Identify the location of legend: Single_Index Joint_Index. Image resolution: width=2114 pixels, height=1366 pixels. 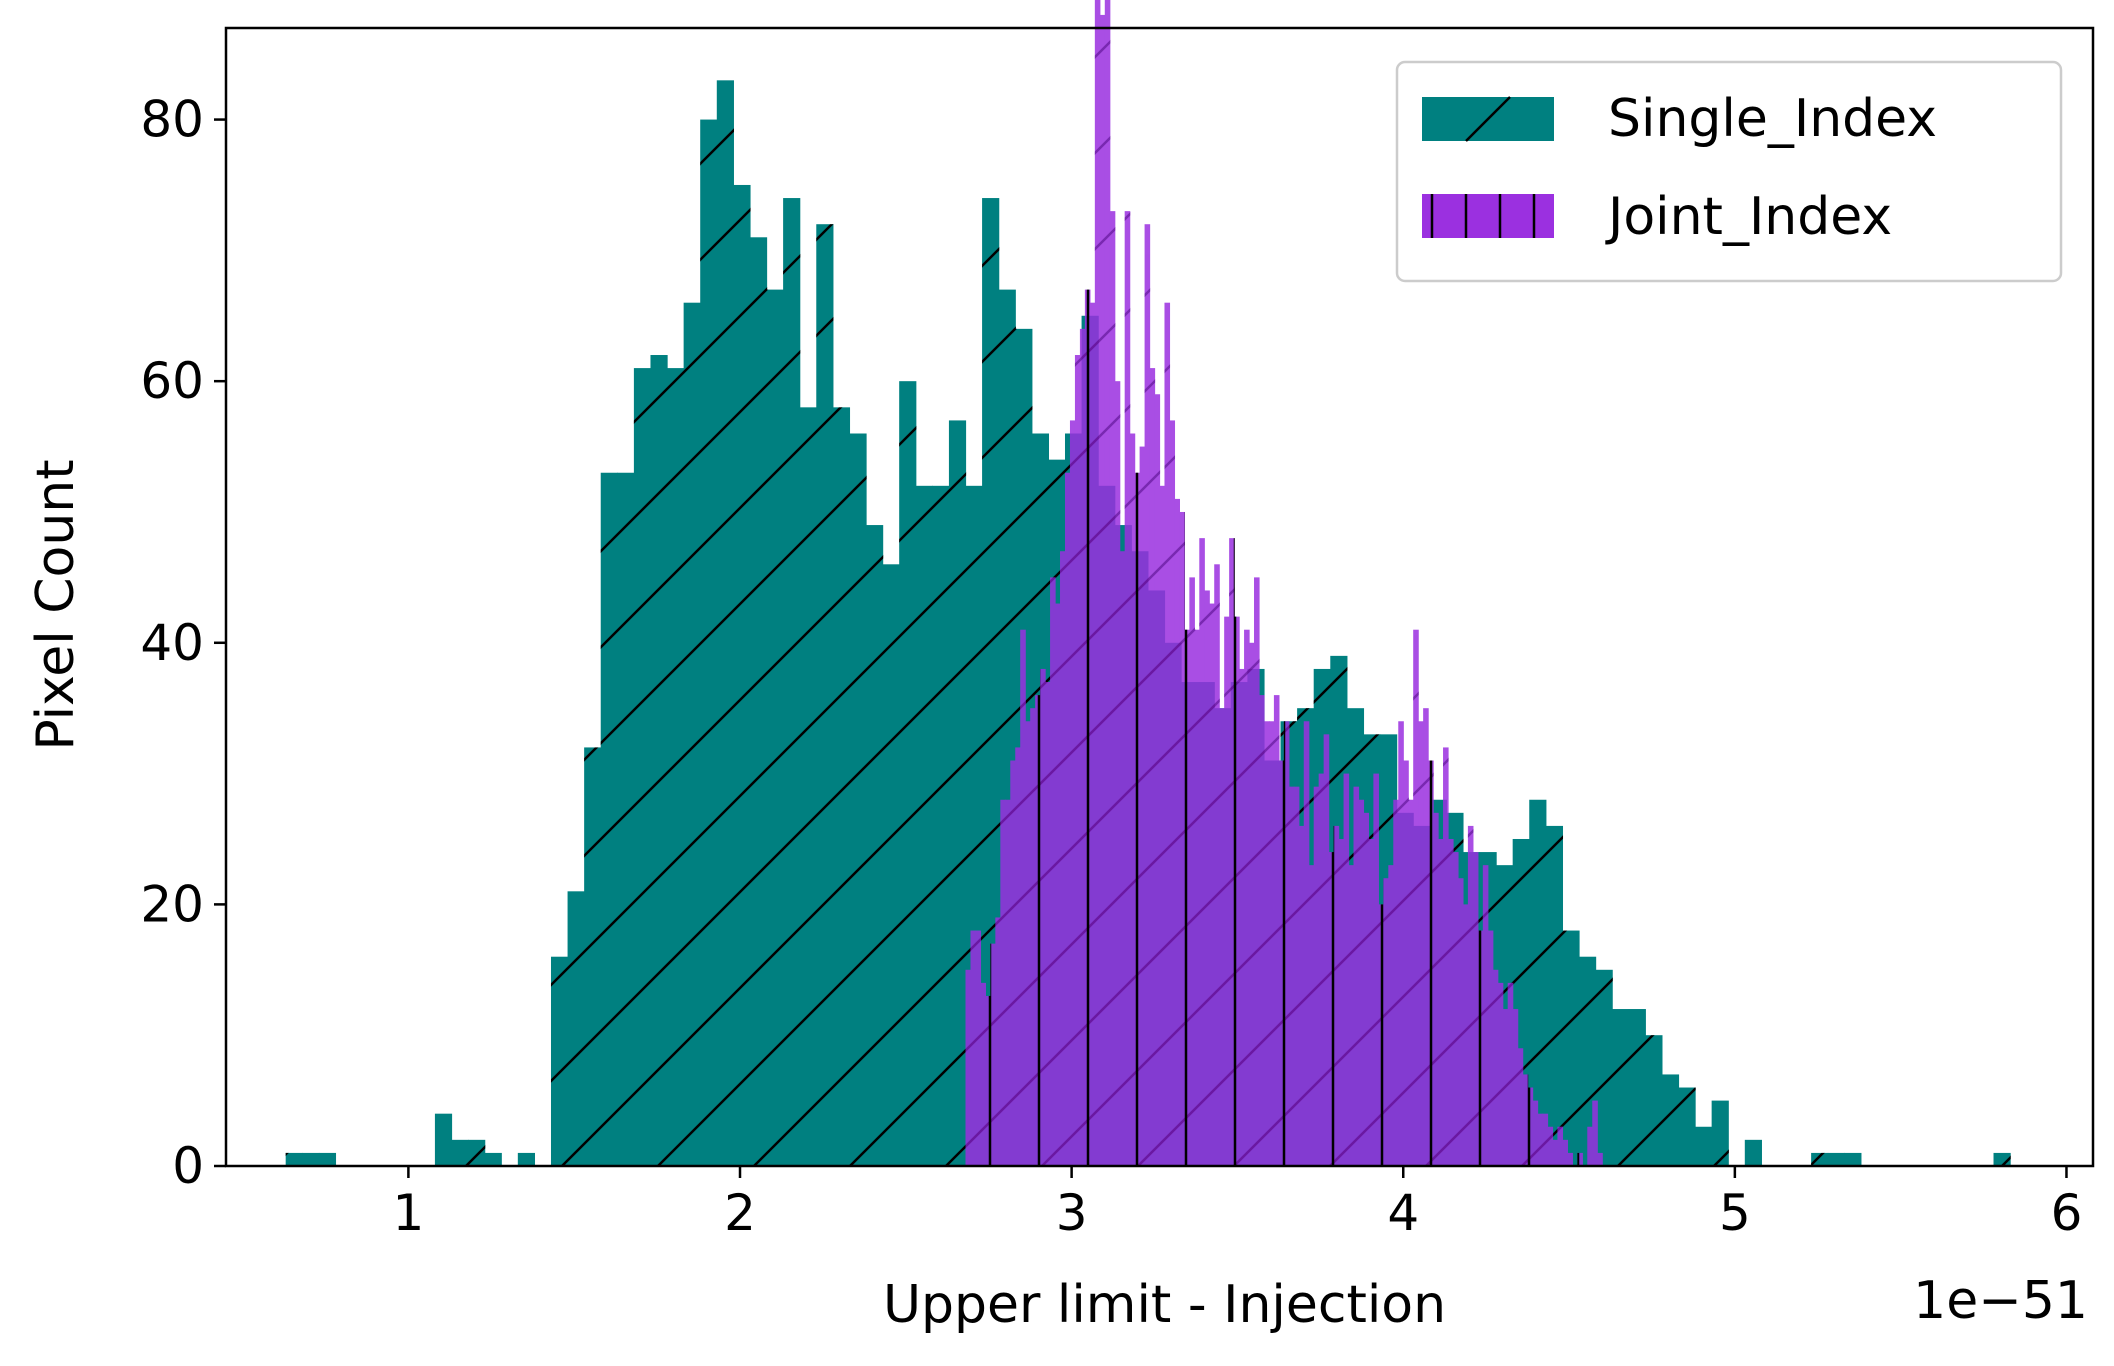
(1729, 171).